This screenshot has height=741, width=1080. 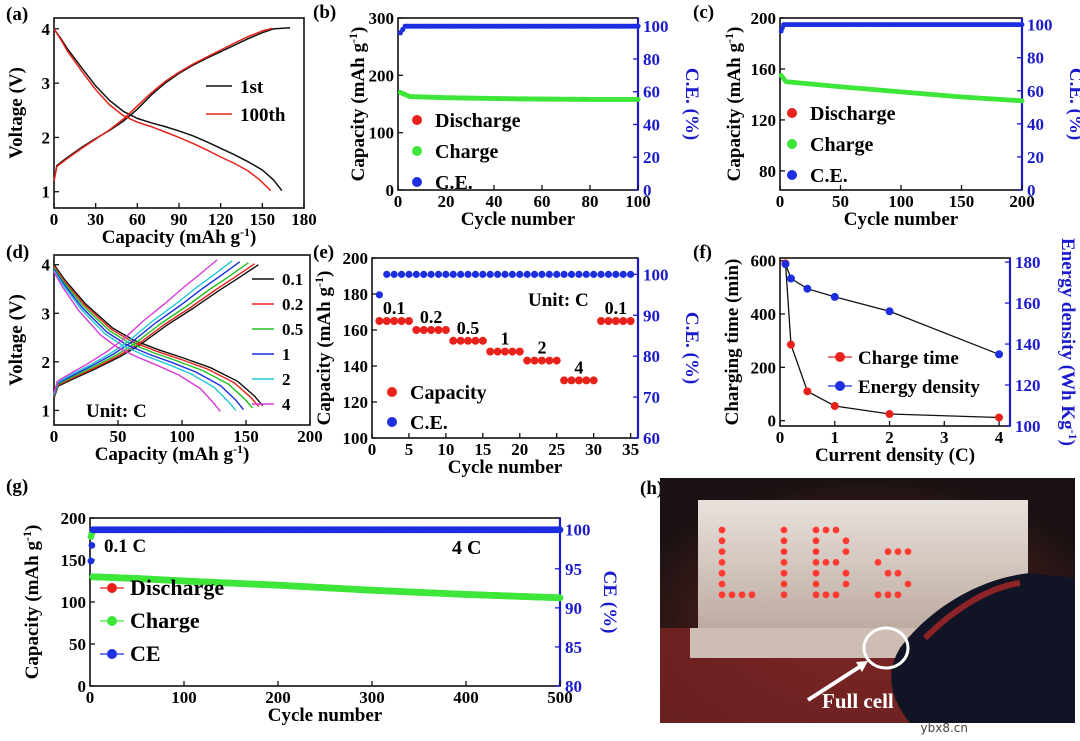 What do you see at coordinates (466, 152) in the screenshot?
I see `legend-label: Charge` at bounding box center [466, 152].